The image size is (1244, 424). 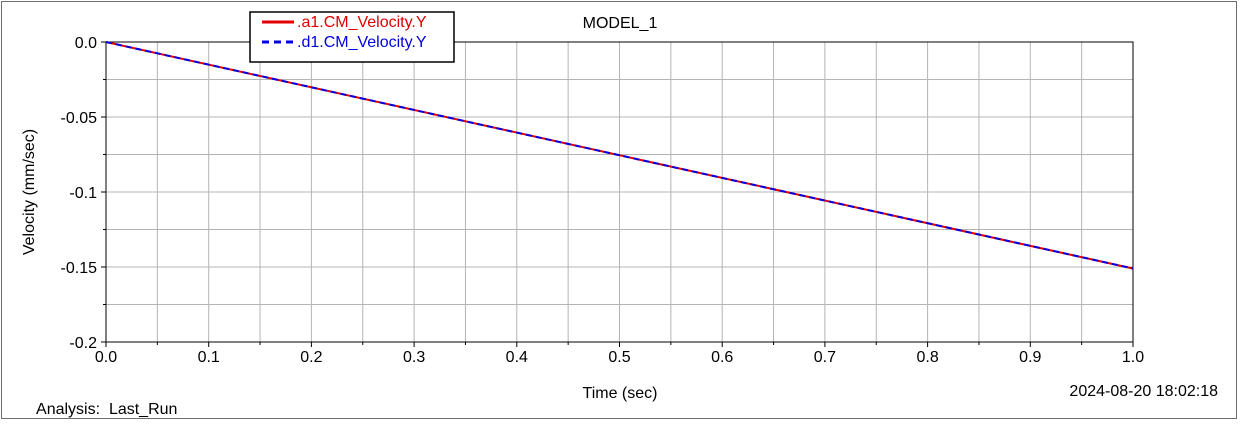 I want to click on x-tick-label: 0.4, so click(x=517, y=357).